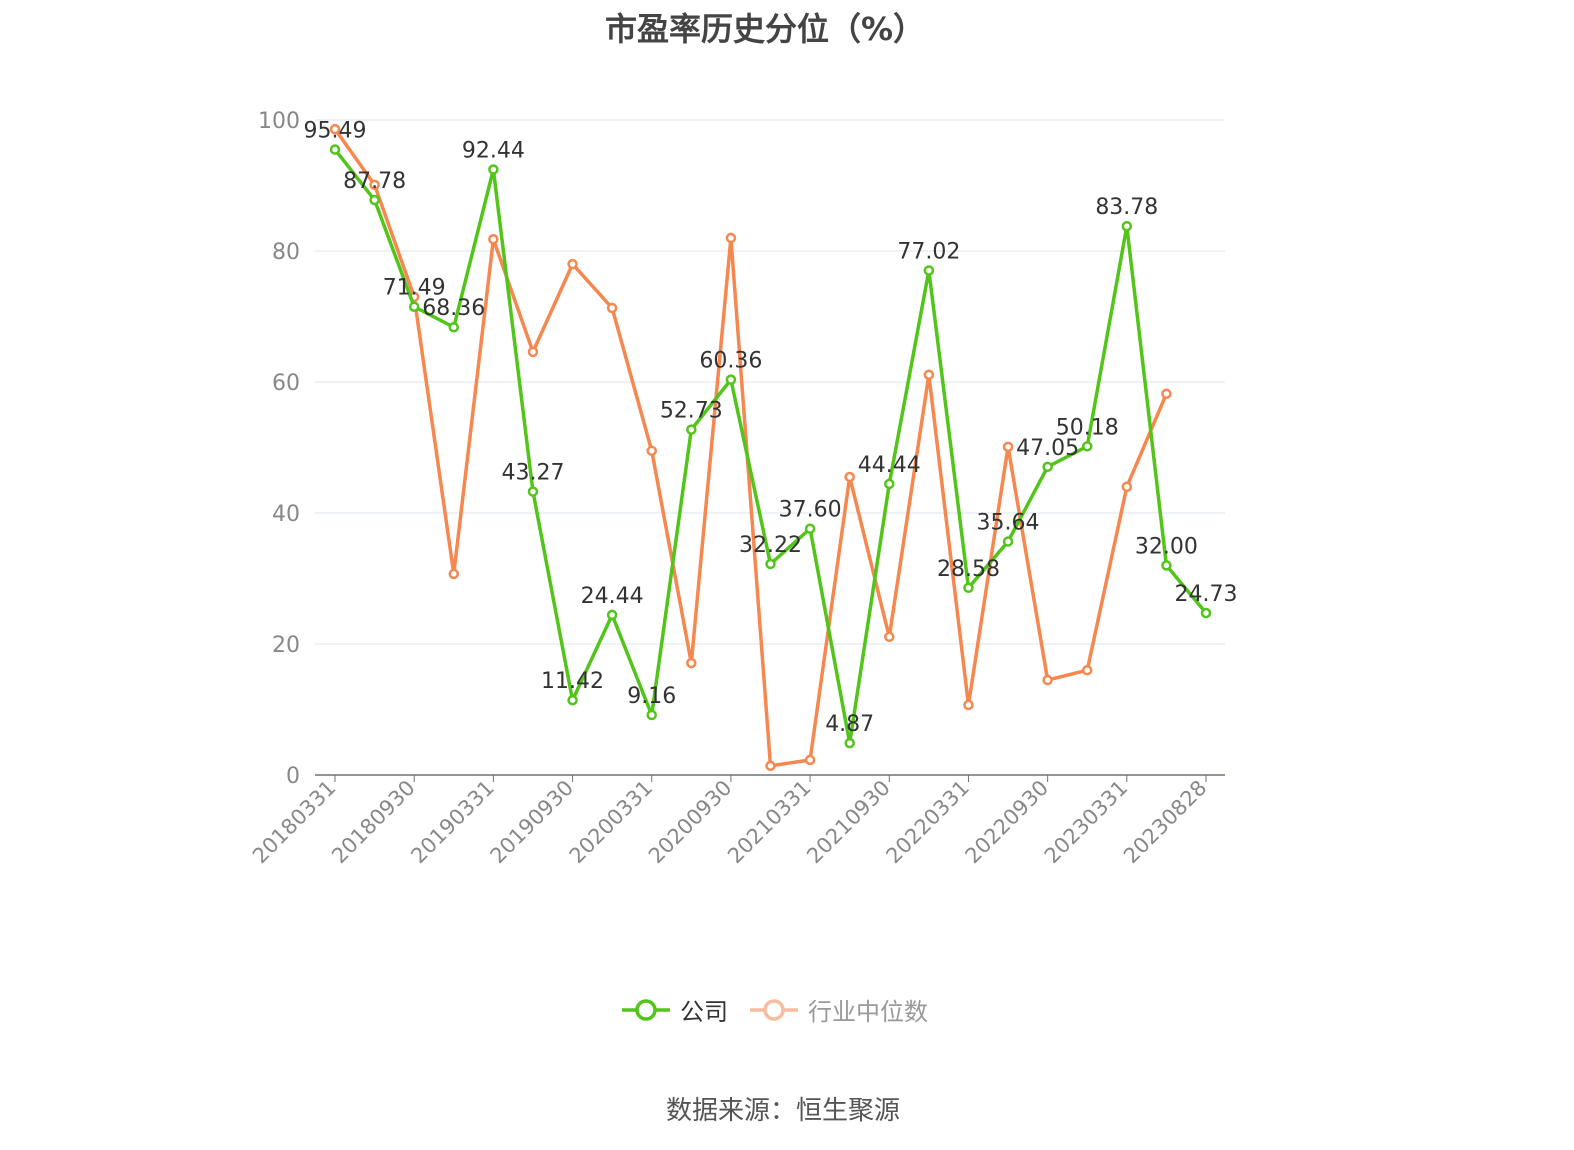  Describe the element at coordinates (770, 545) in the screenshot. I see `data-label: 32.22` at that location.